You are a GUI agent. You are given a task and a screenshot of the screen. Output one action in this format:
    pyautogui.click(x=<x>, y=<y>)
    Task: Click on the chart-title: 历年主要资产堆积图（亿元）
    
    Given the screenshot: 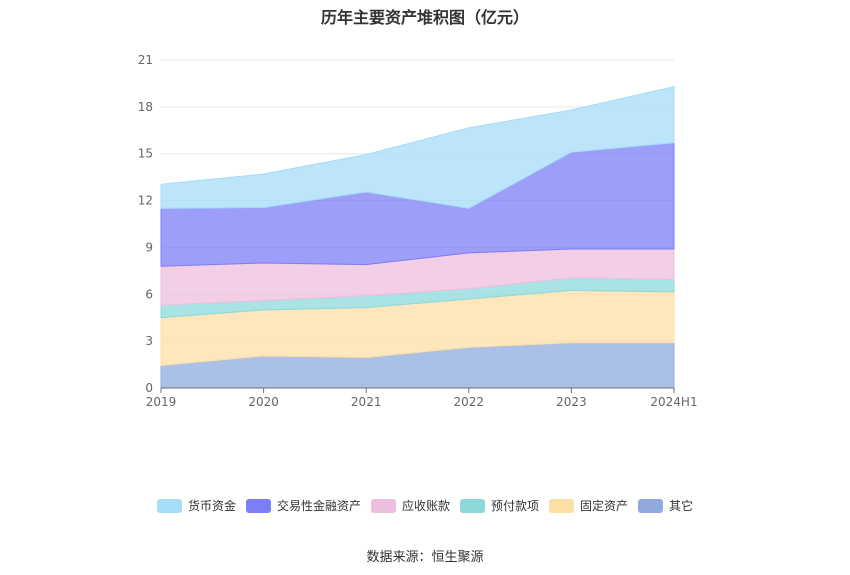 What is the action you would take?
    pyautogui.click(x=424, y=17)
    